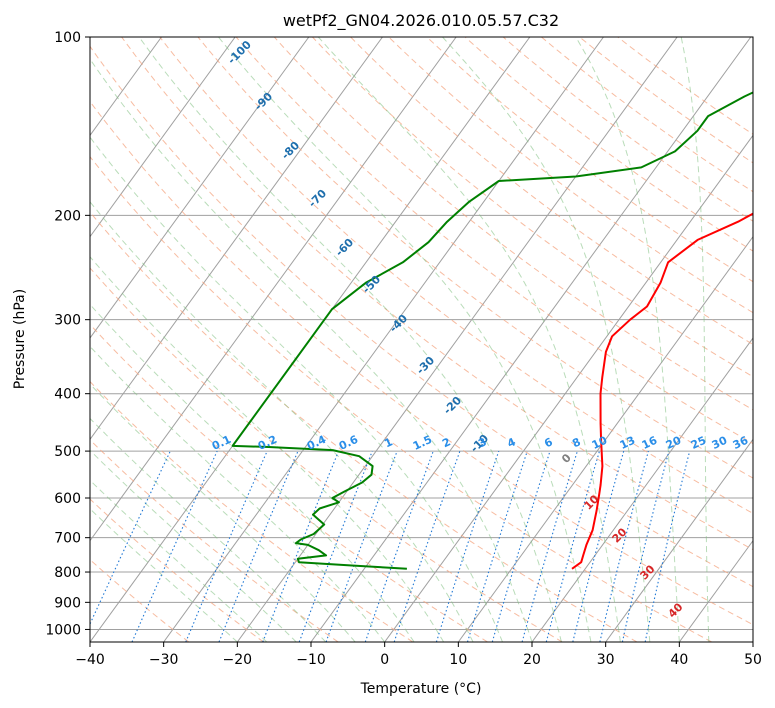 This screenshot has width=775, height=708. Describe the element at coordinates (20, 339) in the screenshot. I see `y-axis-label: Pressure (hPa)` at that location.